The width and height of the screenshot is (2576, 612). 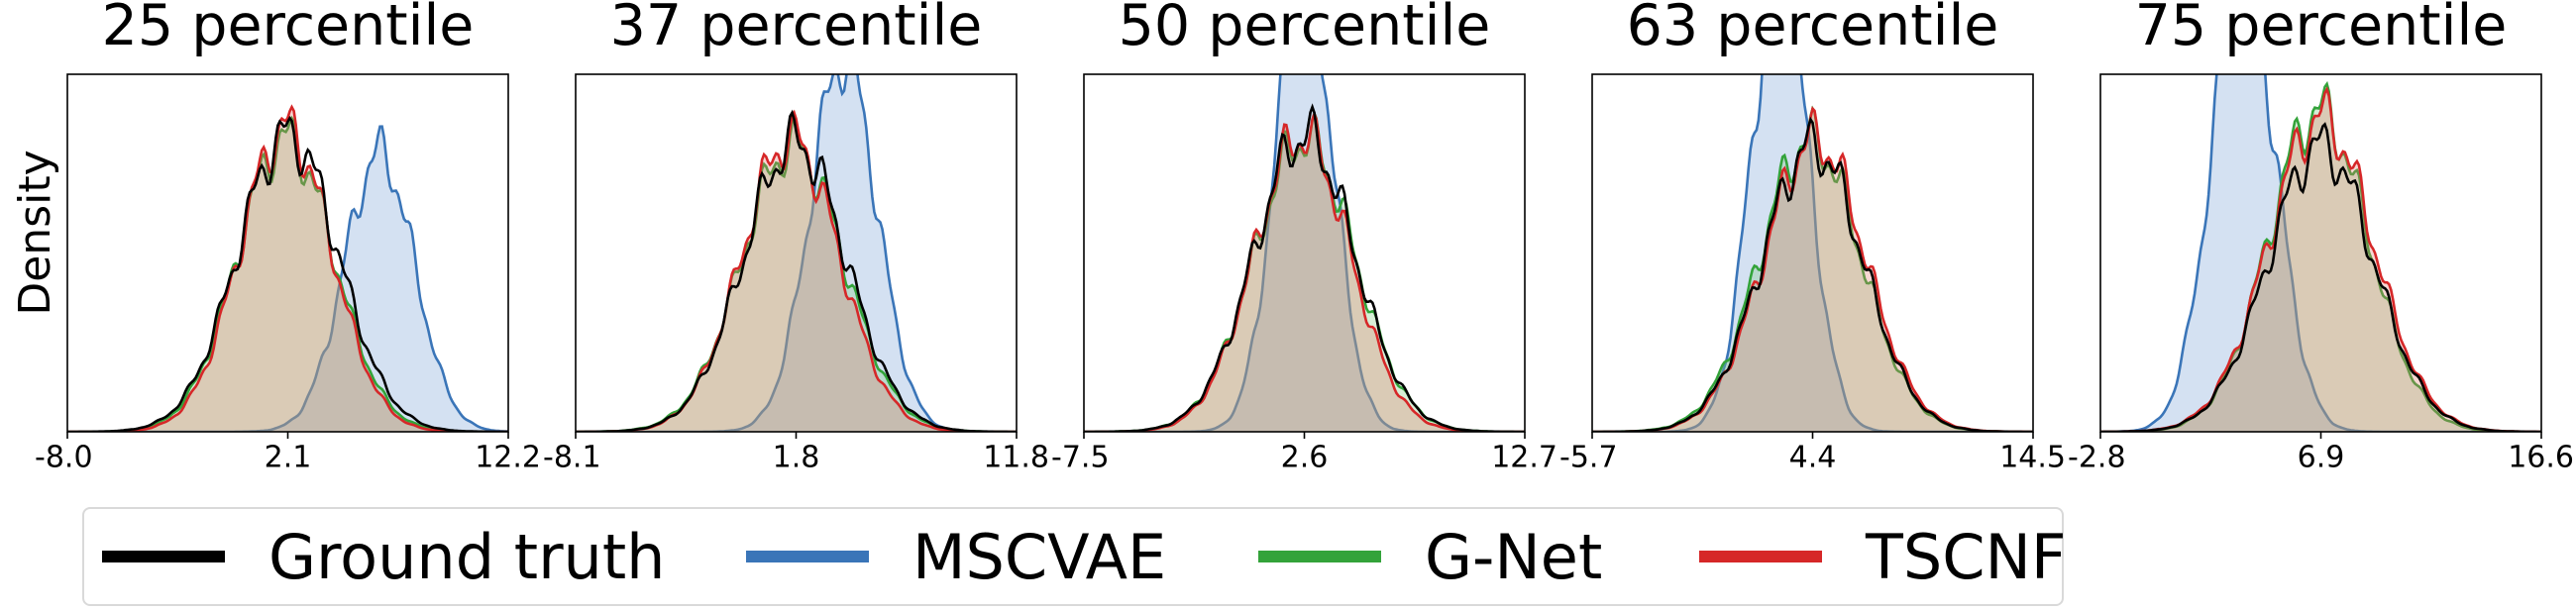 I want to click on legend-item-ground-truth: Ground truth, so click(x=383, y=556).